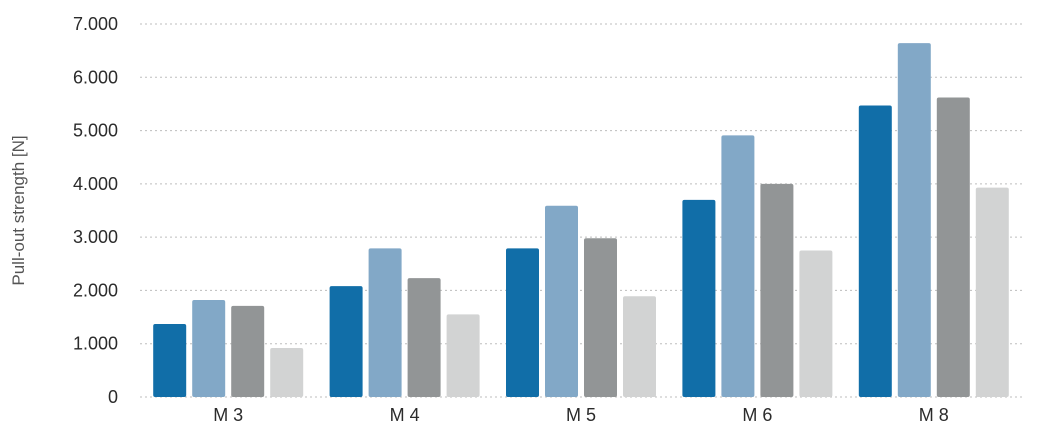 The image size is (1040, 428). I want to click on y-tick-label: 1.000, so click(95, 344).